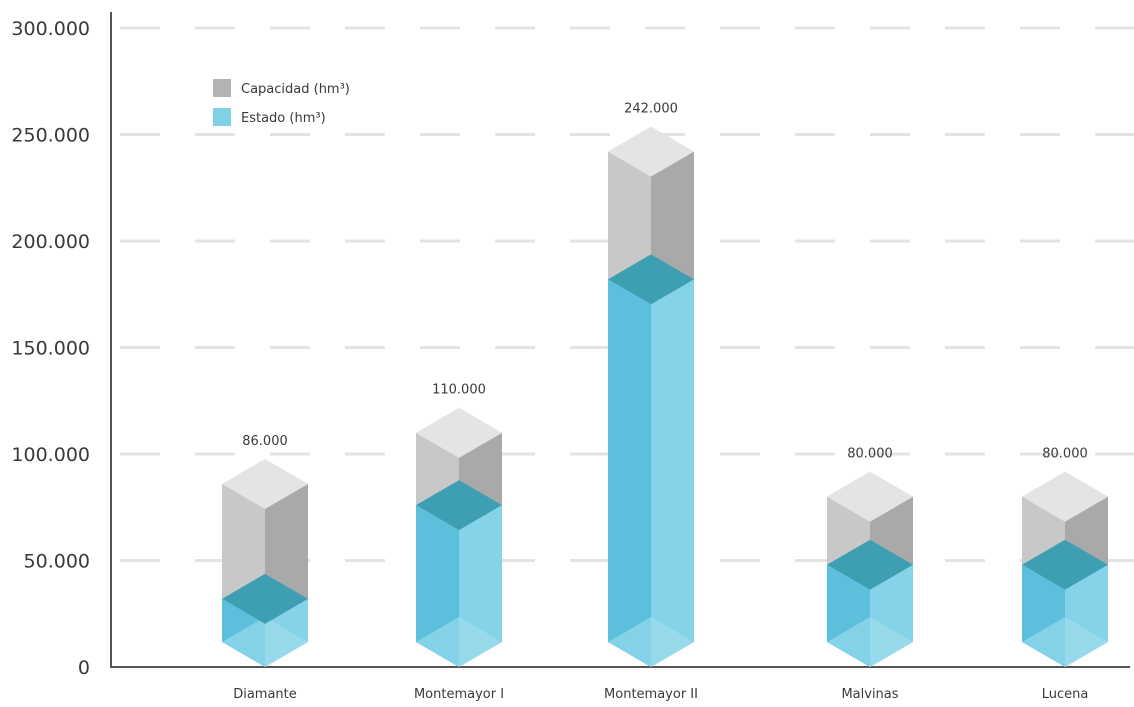  Describe the element at coordinates (295, 89) in the screenshot. I see `legend-label-capacidad: Capacidad (hm³)` at that location.